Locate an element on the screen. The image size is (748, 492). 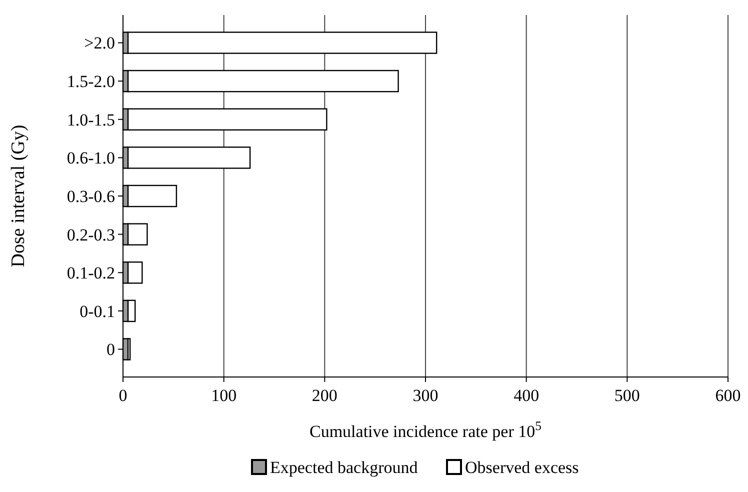
y-tick-label: >2.0 is located at coordinates (99, 43).